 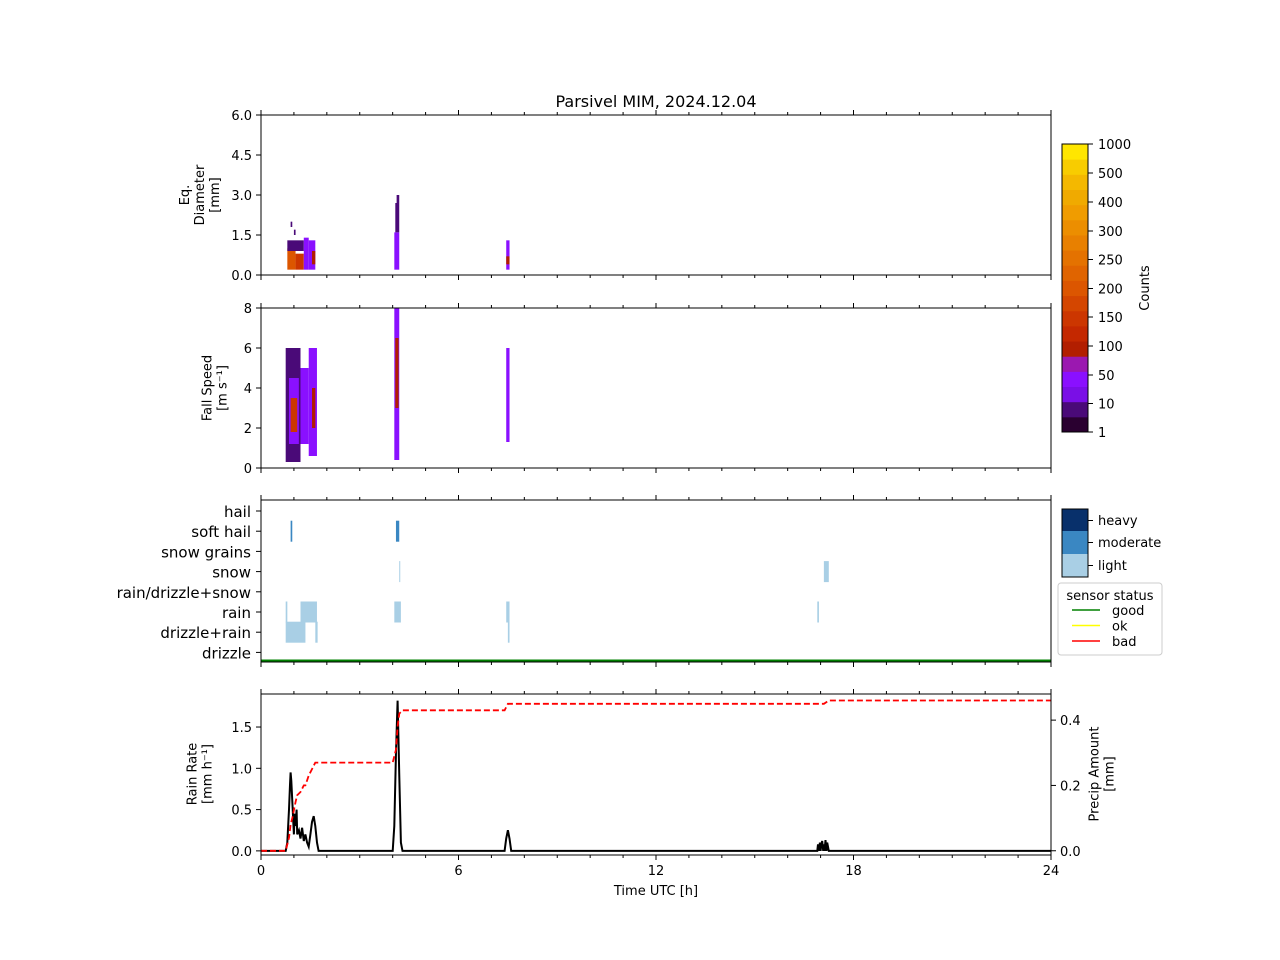 What do you see at coordinates (655, 101) in the screenshot?
I see `chart-title: Parsivel MIM, 2024.12.04` at bounding box center [655, 101].